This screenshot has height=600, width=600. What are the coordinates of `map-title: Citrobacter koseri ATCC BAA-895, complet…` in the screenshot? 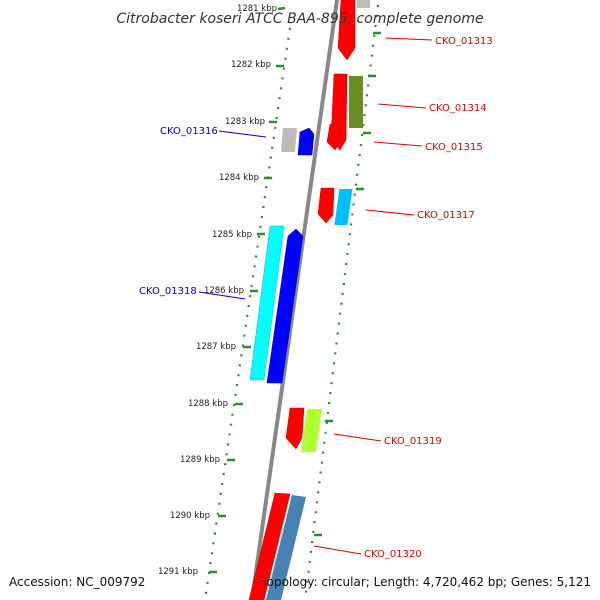 It's located at (299, 19).